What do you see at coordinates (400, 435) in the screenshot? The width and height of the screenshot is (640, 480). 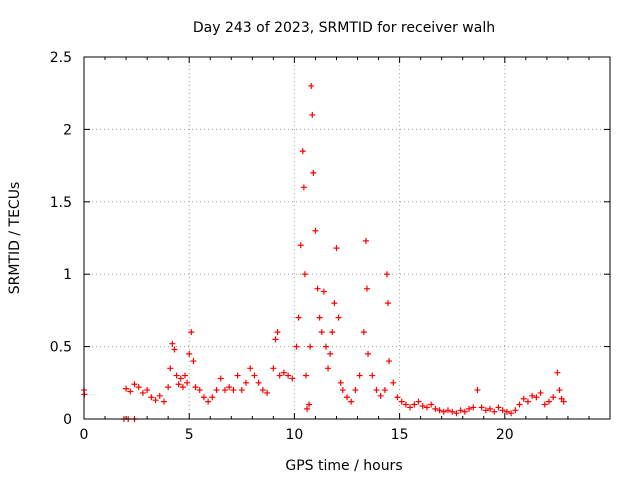 I see `x-tick-label: 15` at bounding box center [400, 435].